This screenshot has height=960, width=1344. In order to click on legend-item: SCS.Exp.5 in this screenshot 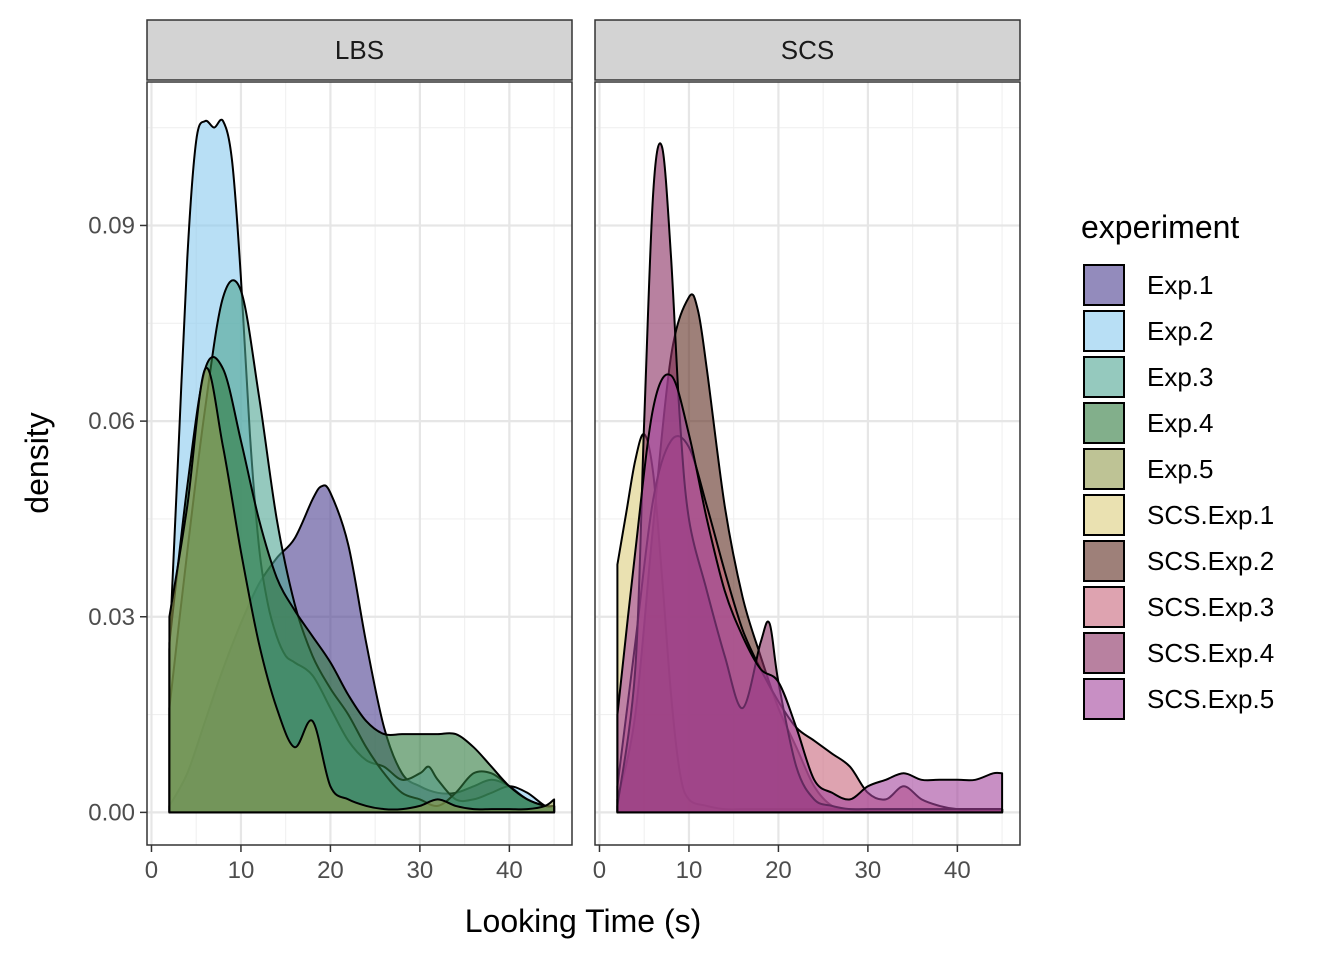, I will do `click(1178, 699)`.